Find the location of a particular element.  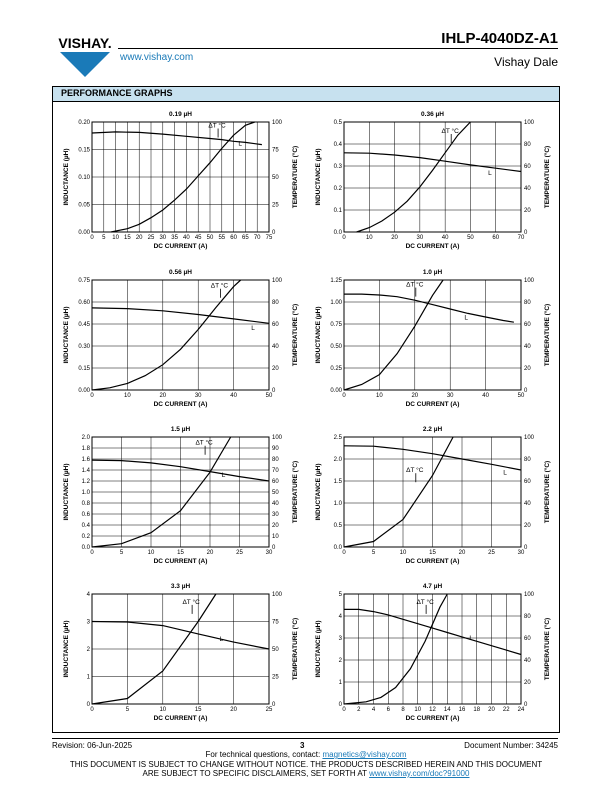

y2-tick-label: 90 is located at coordinates (275, 449).